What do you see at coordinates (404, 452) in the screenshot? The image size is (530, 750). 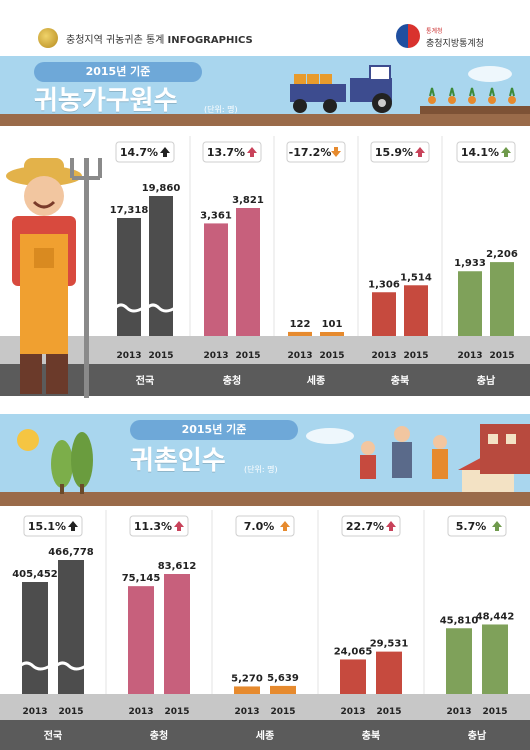 I see `family-icon` at bounding box center [404, 452].